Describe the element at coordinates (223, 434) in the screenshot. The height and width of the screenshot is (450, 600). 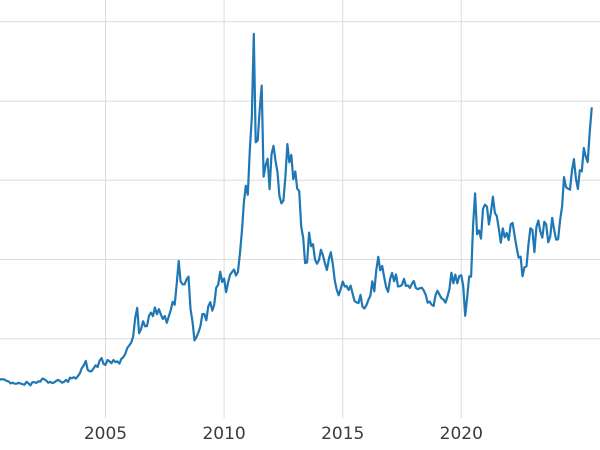
I see `x-tick-label: 2010` at that location.